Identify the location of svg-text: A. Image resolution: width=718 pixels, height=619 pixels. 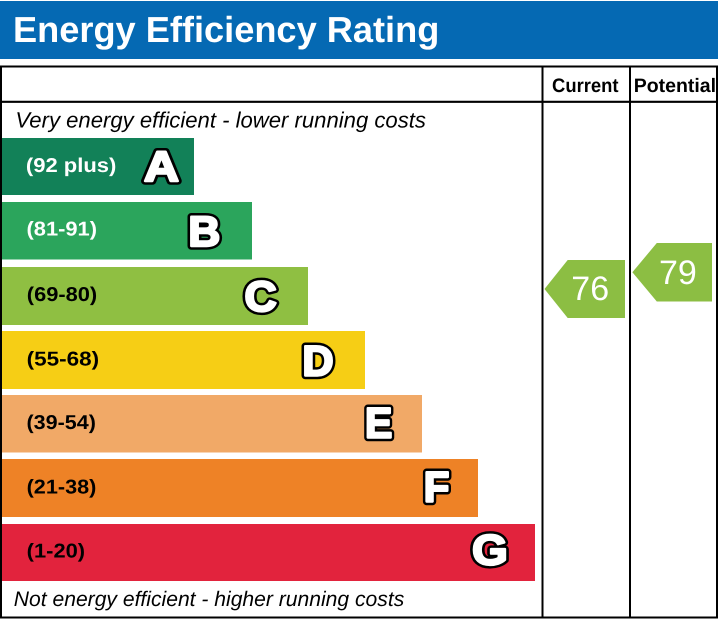
(161, 167).